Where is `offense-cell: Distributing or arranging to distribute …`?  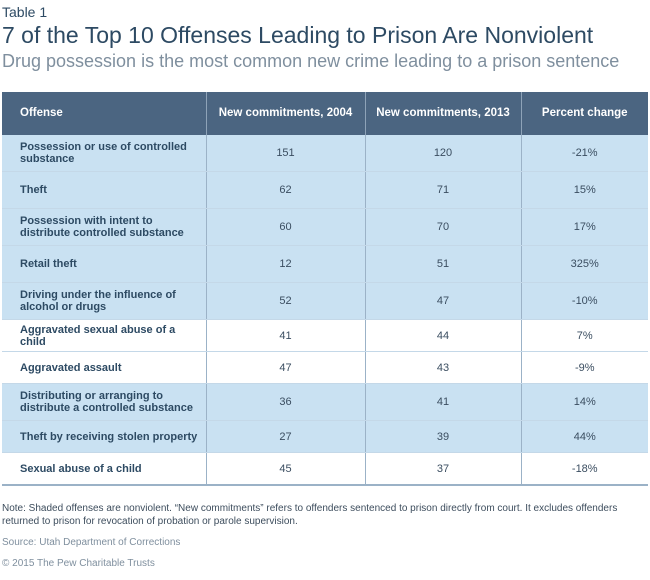
offense-cell: Distributing or arranging to distribute … is located at coordinates (104, 402).